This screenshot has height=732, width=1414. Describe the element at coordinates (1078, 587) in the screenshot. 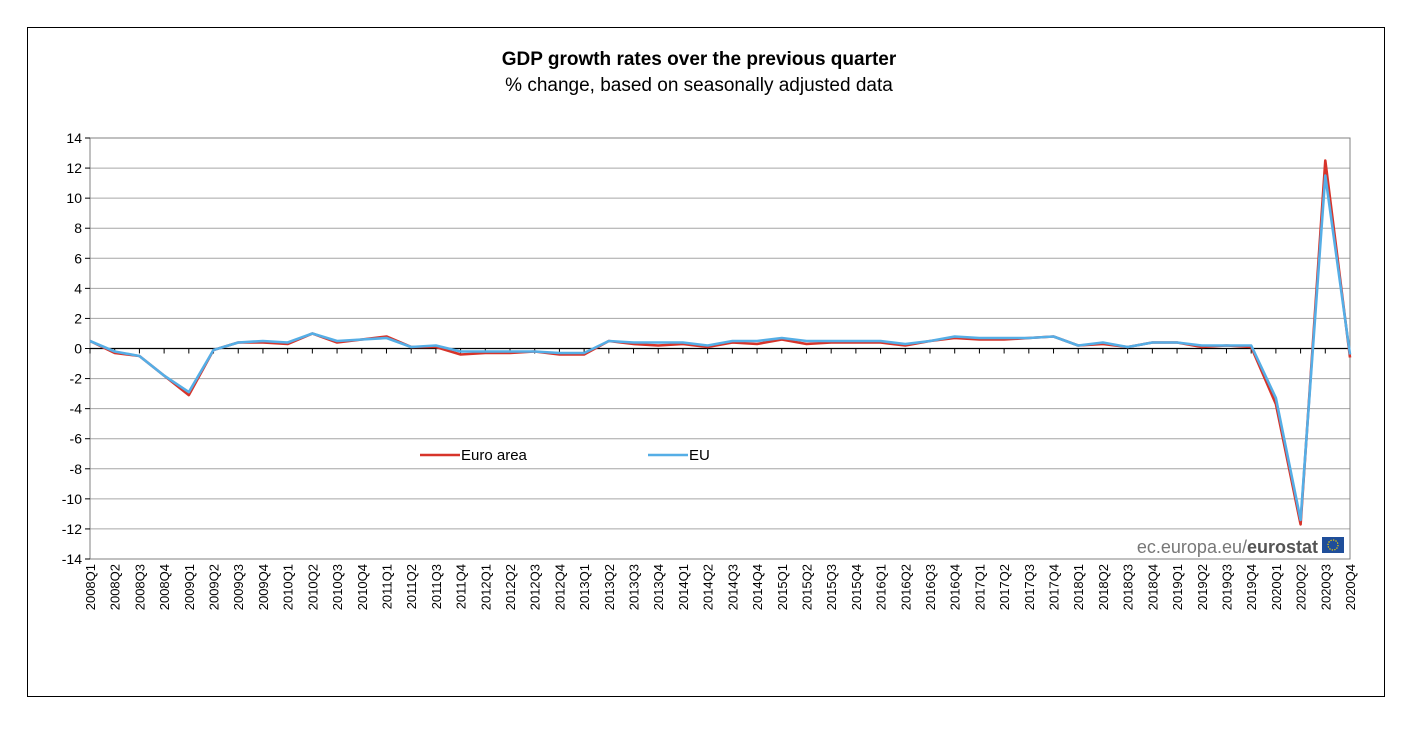

I see `x-tick-label: 2018Q1` at that location.